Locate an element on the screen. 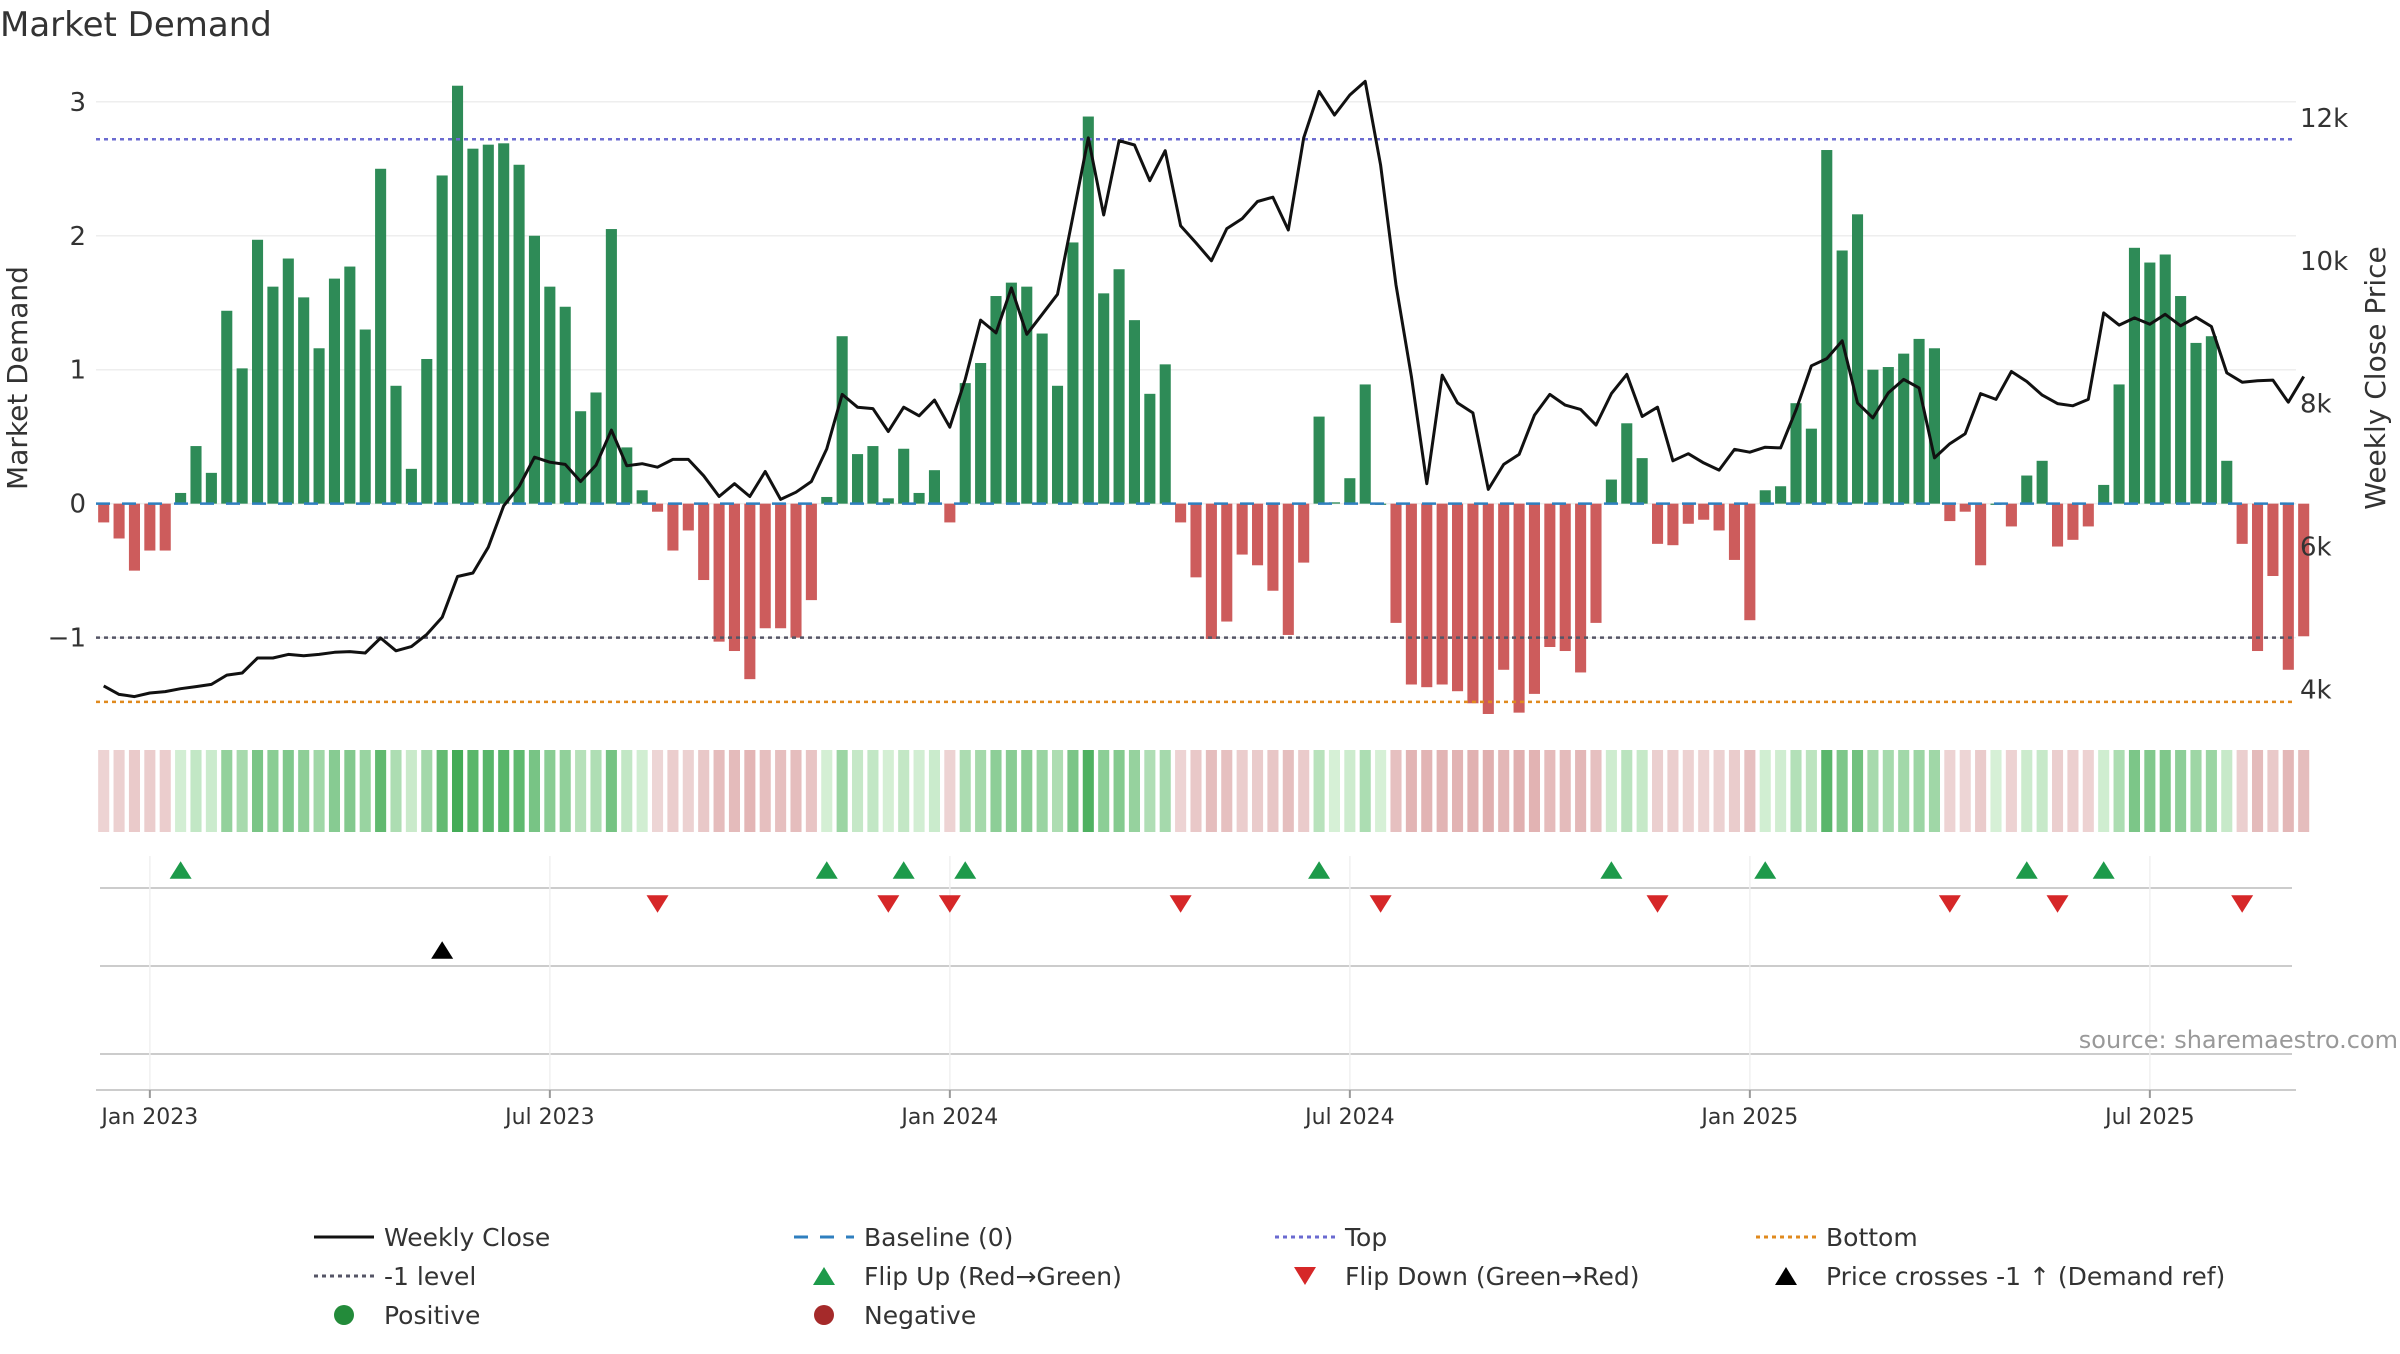  legend-label: Bottom is located at coordinates (1872, 1237).